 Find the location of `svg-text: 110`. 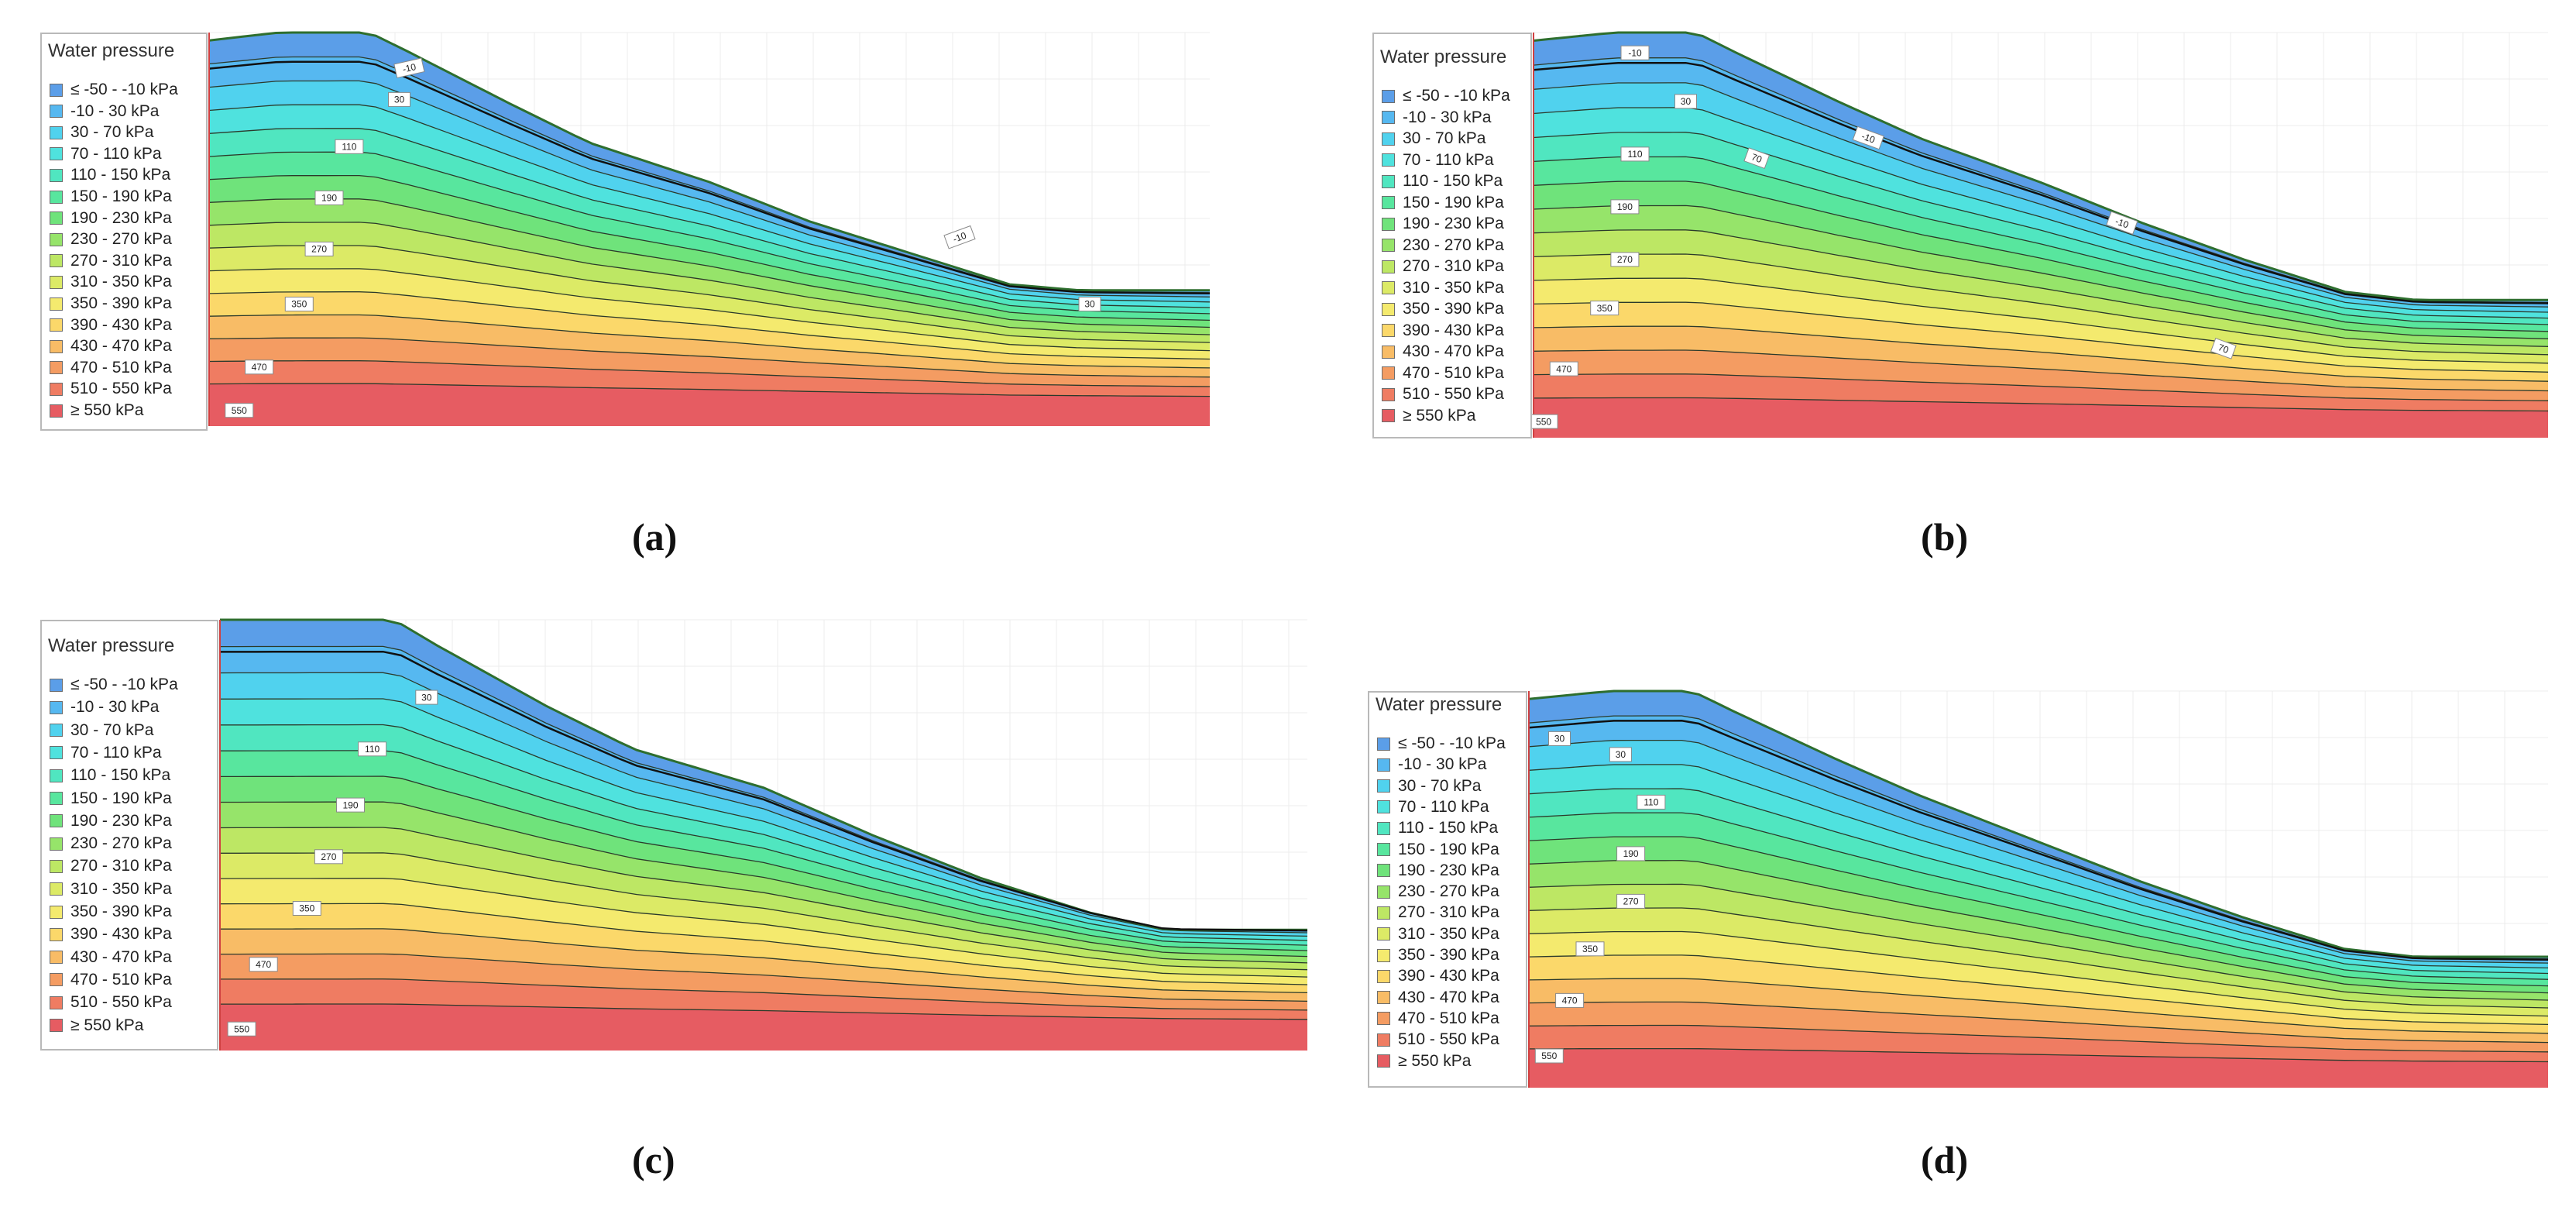

svg-text: 110 is located at coordinates (372, 749).